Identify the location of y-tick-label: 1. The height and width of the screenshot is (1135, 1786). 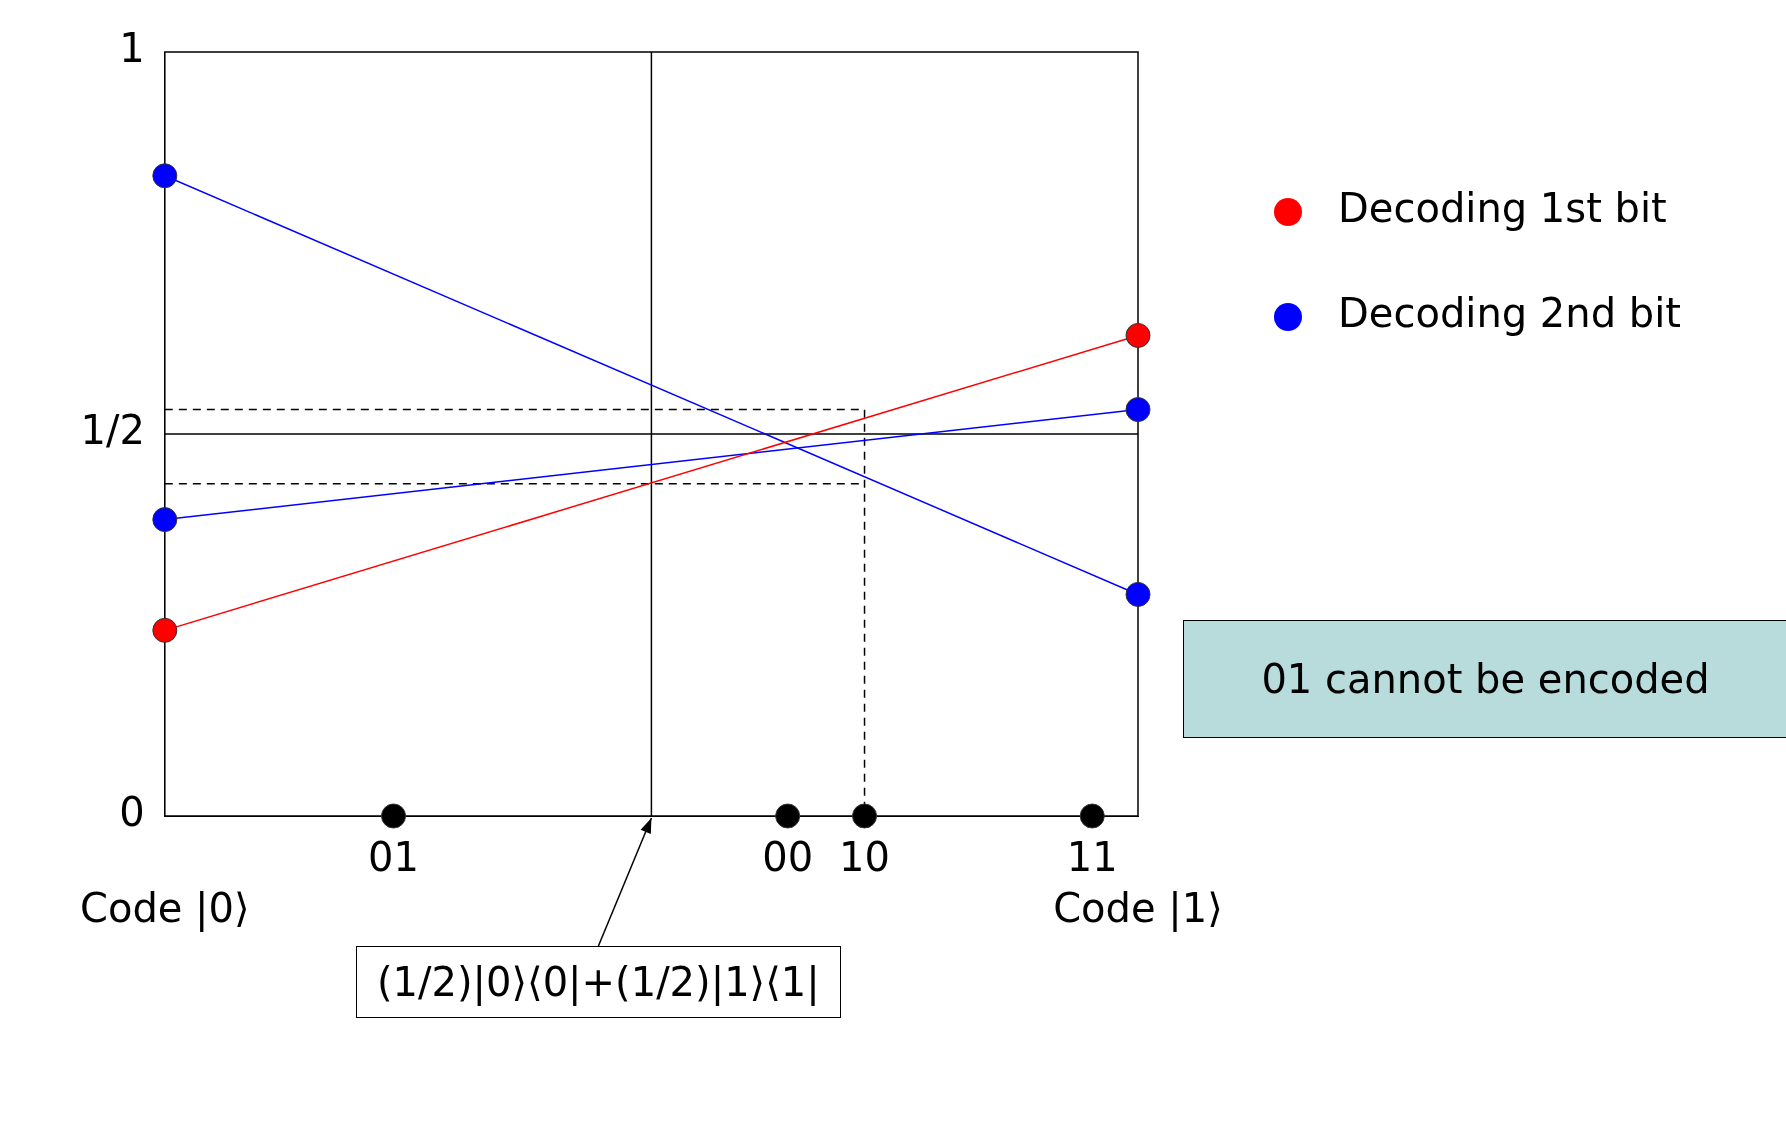
(132, 48).